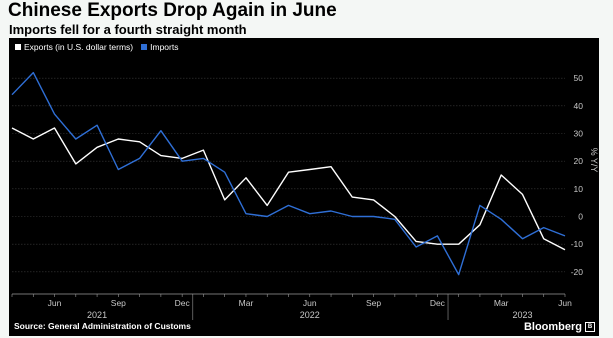 This screenshot has height=338, width=613. Describe the element at coordinates (577, 272) in the screenshot. I see `y-tick-label: -20` at that location.